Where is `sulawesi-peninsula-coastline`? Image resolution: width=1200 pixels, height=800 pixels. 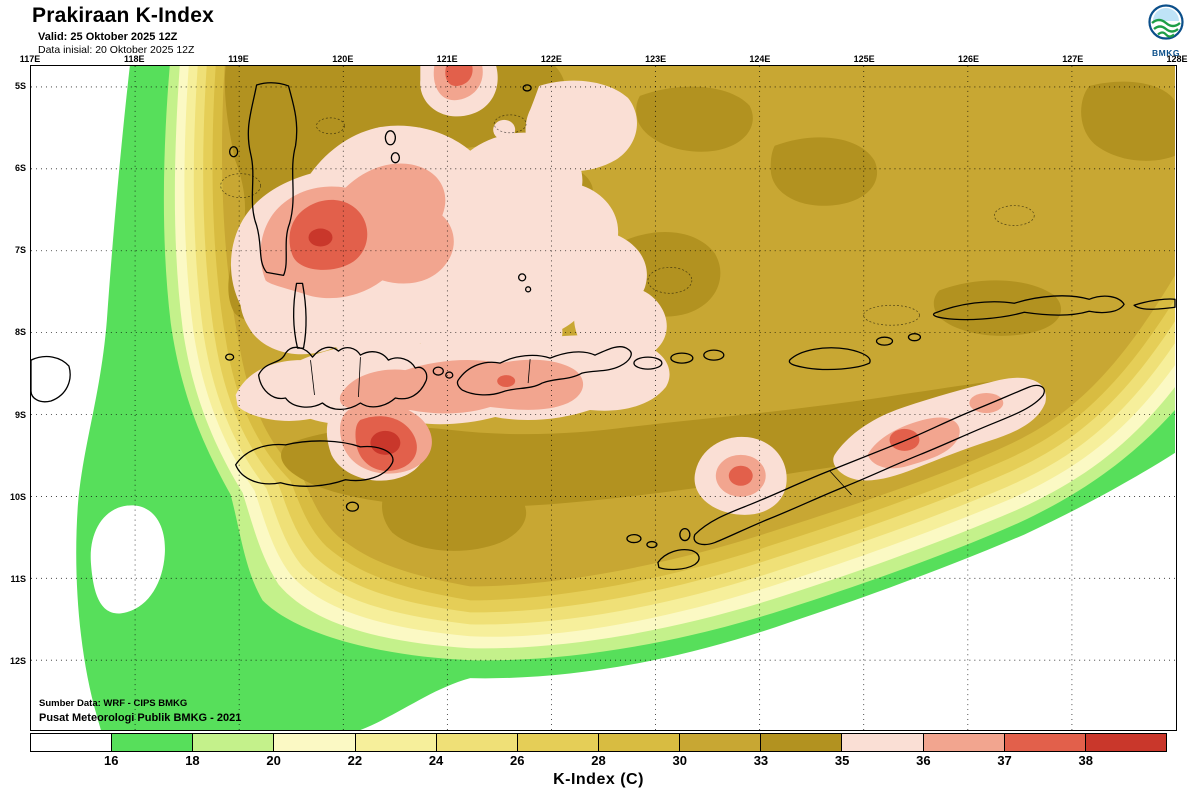 sulawesi-peninsula-coastline is located at coordinates (272, 179).